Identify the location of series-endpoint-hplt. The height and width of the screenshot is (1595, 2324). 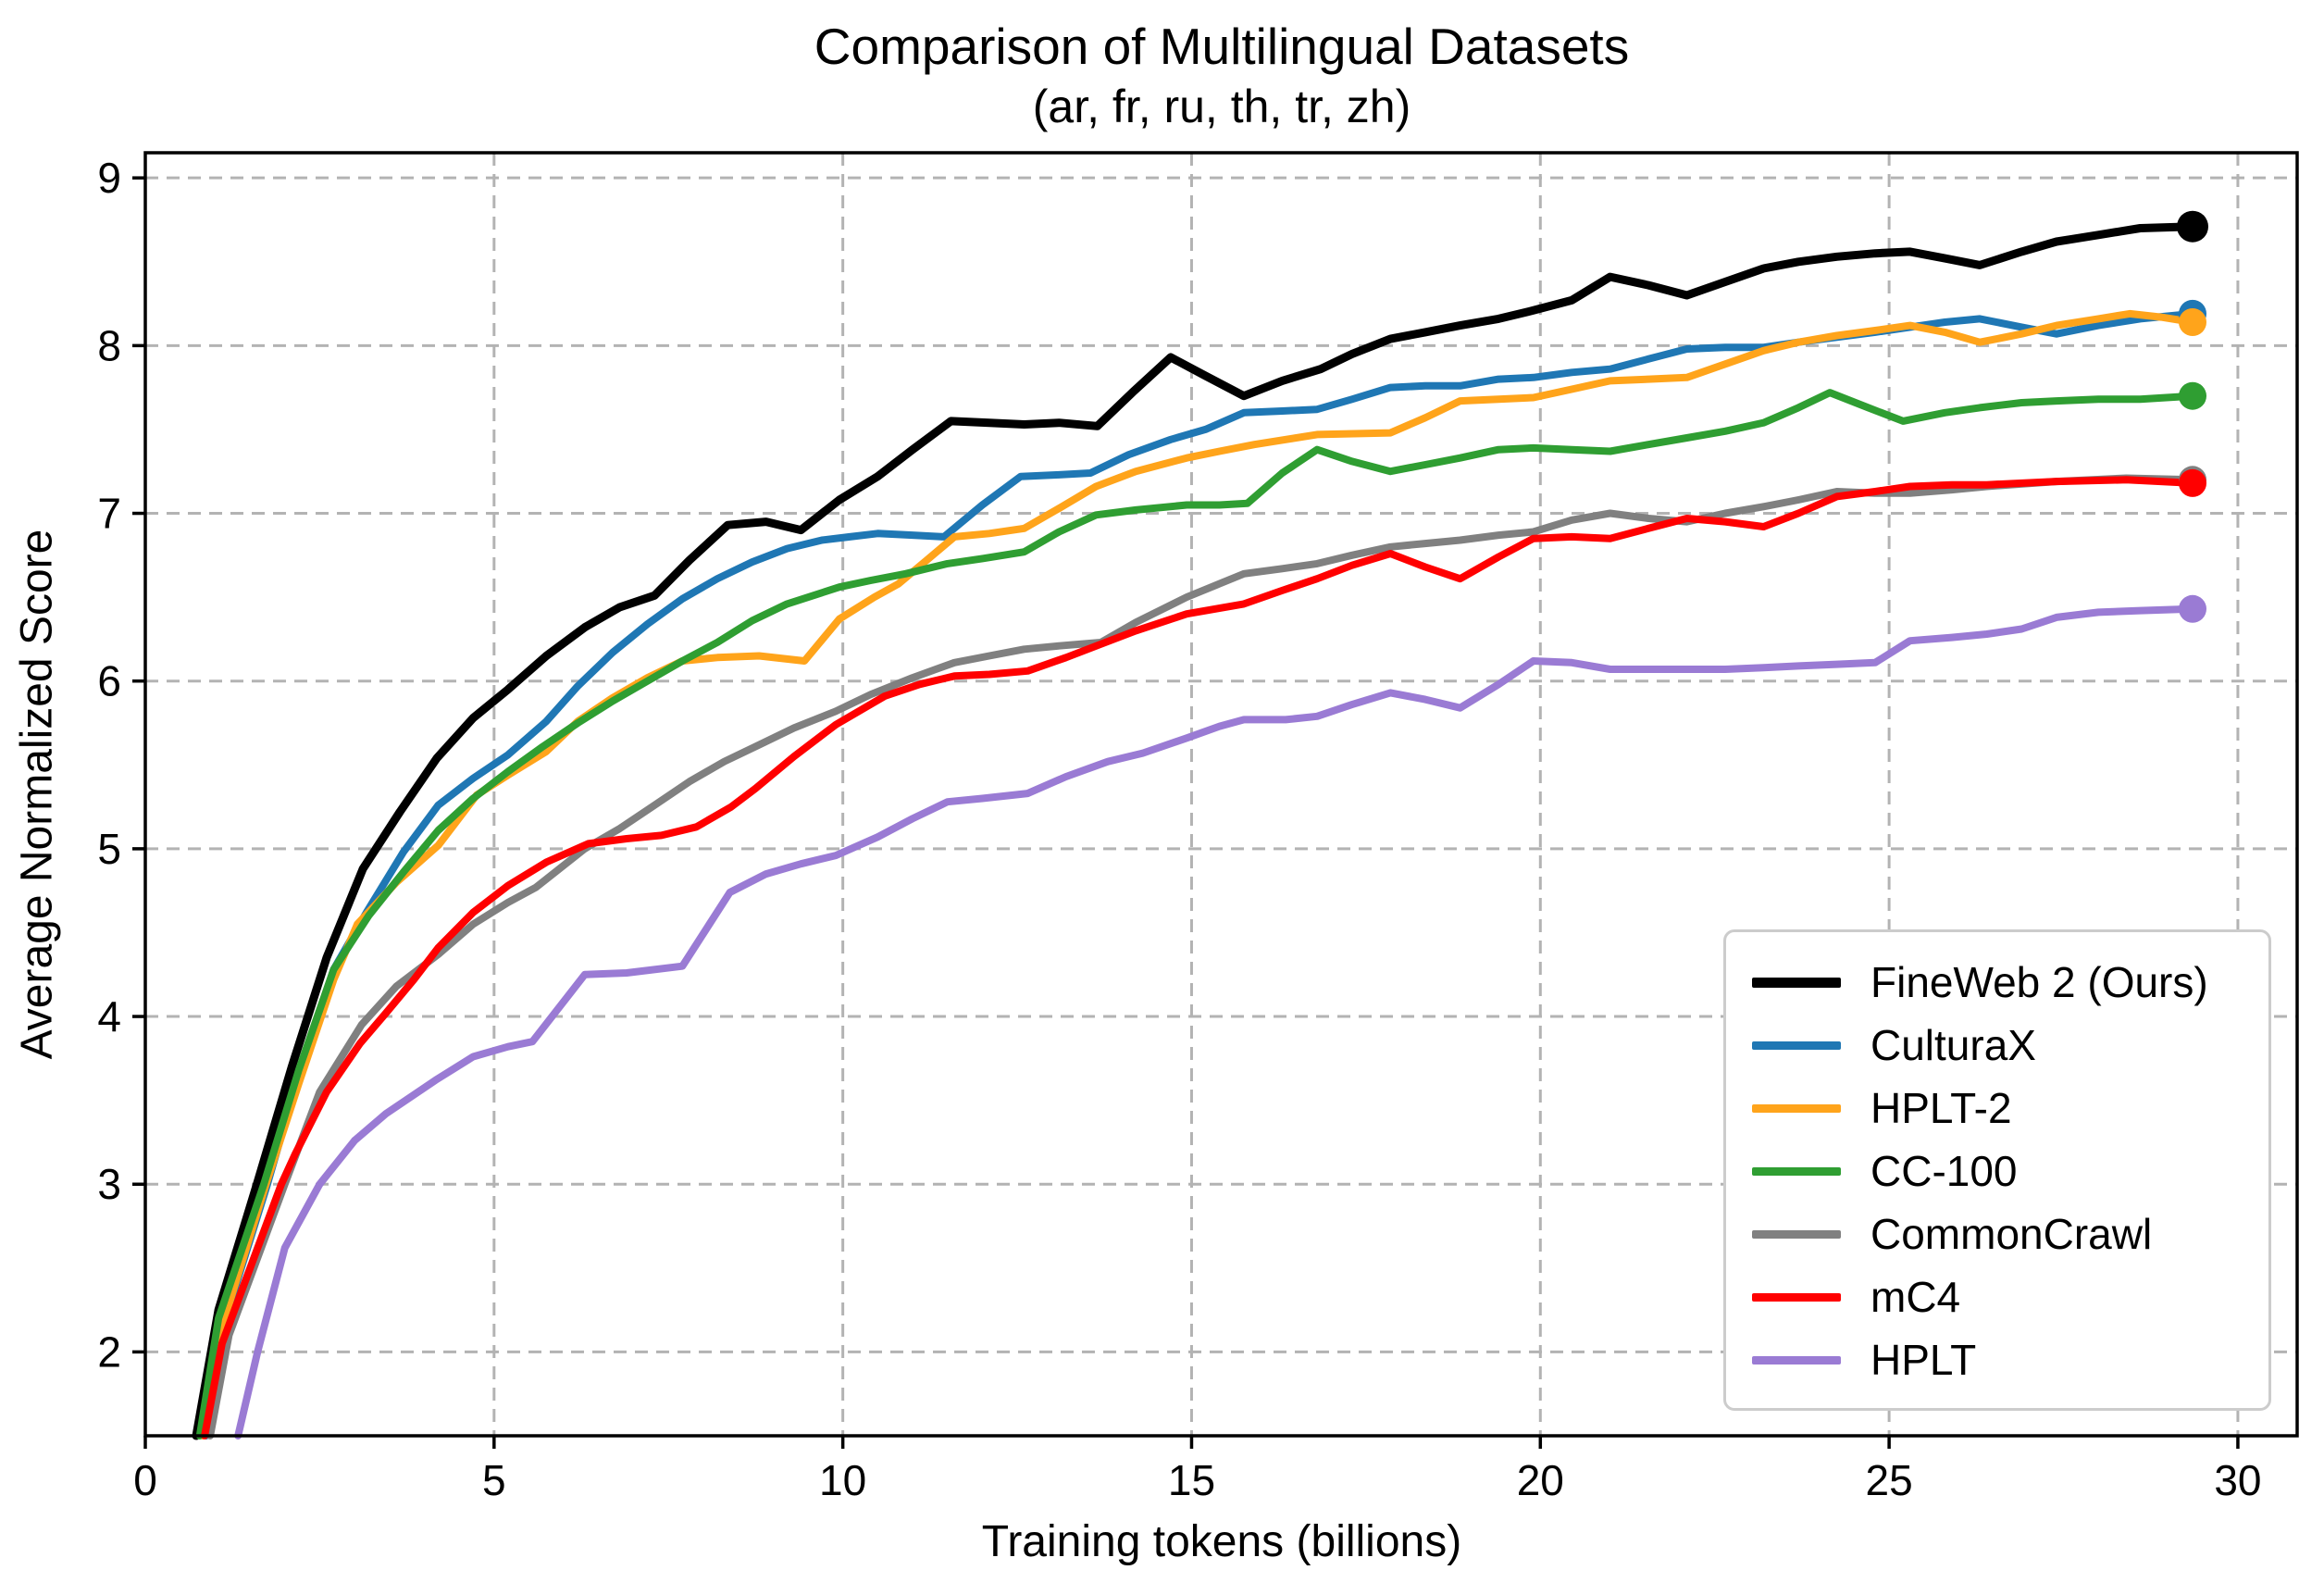
(2192, 608).